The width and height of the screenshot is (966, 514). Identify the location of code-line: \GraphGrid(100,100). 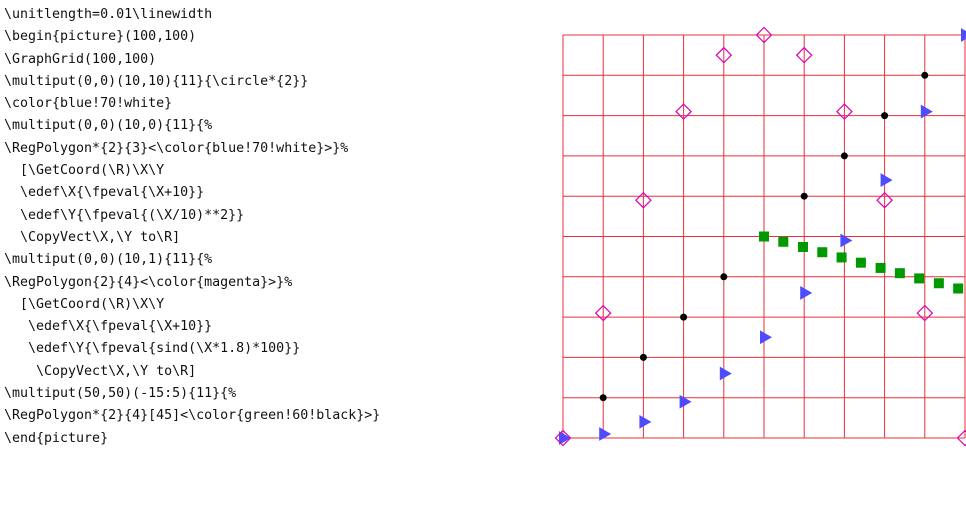
(80, 59).